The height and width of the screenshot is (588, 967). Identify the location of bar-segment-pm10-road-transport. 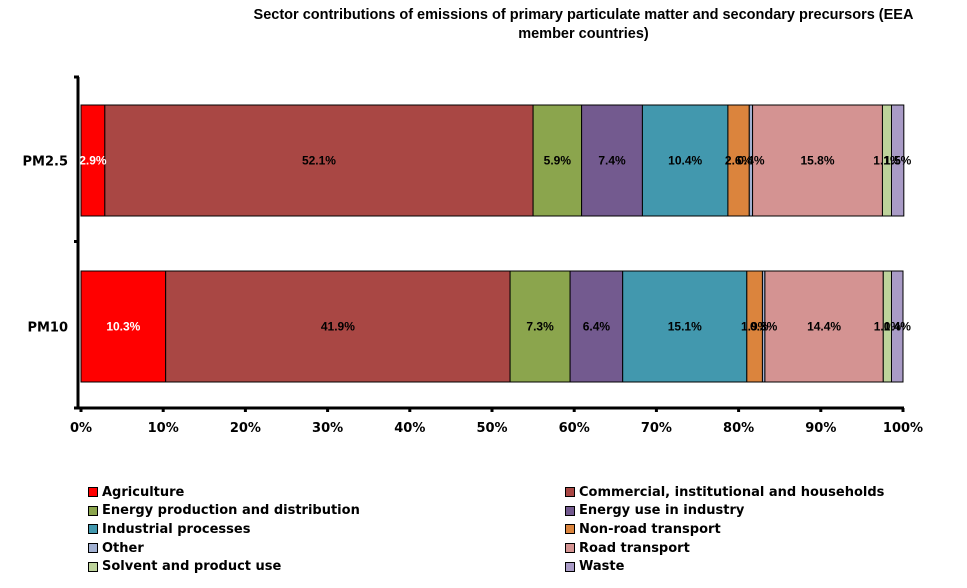
(824, 326).